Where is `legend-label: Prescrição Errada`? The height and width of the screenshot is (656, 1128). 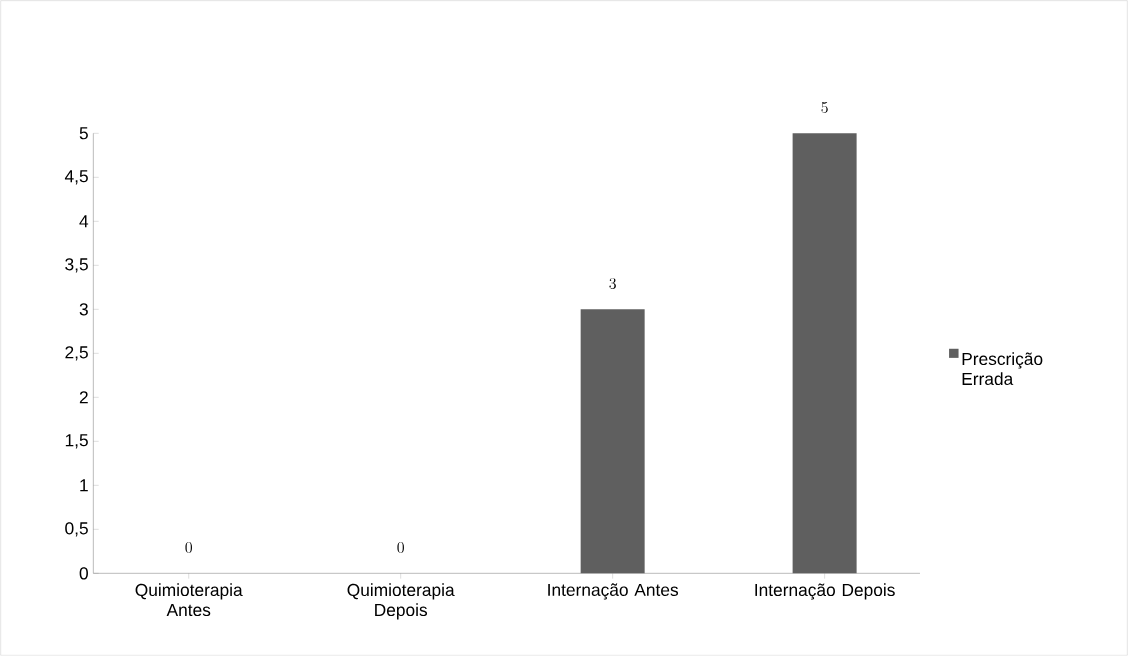
legend-label: Prescrição Errada is located at coordinates (1002, 369).